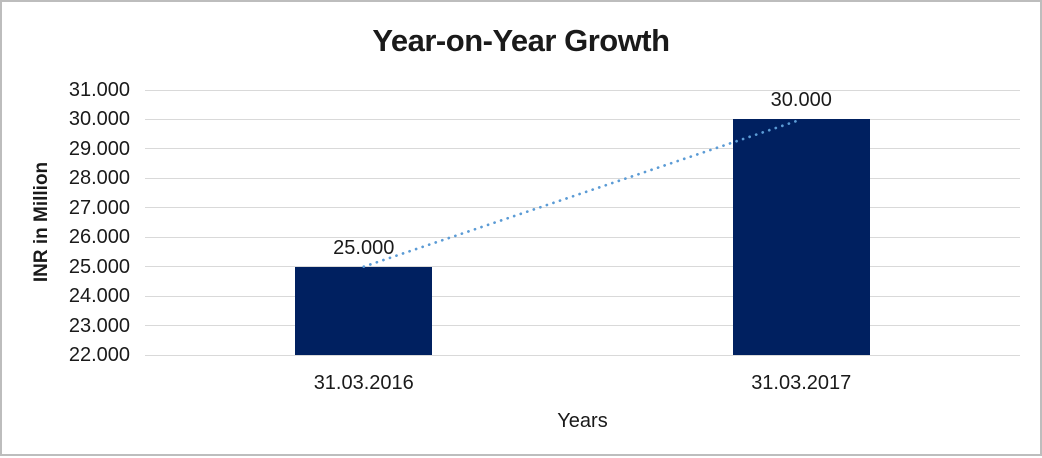 The image size is (1042, 458). I want to click on y-tick-label: 23.000, so click(99, 325).